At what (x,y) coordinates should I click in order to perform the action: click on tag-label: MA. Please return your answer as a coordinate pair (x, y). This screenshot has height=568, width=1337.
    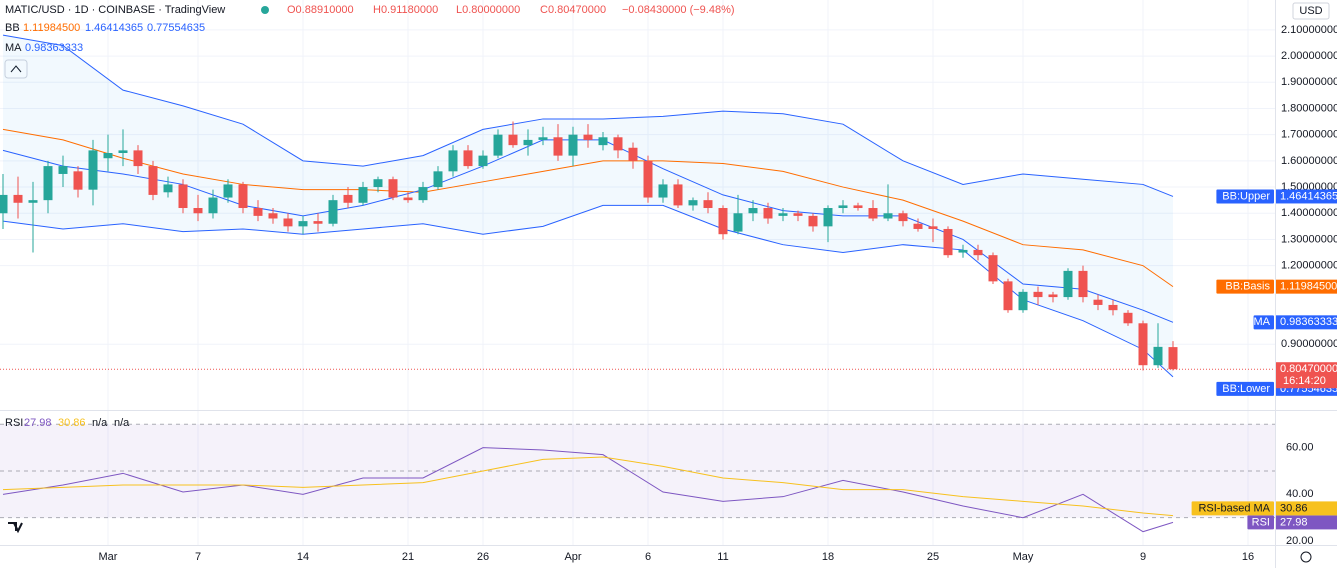
    Looking at the image, I should click on (1262, 322).